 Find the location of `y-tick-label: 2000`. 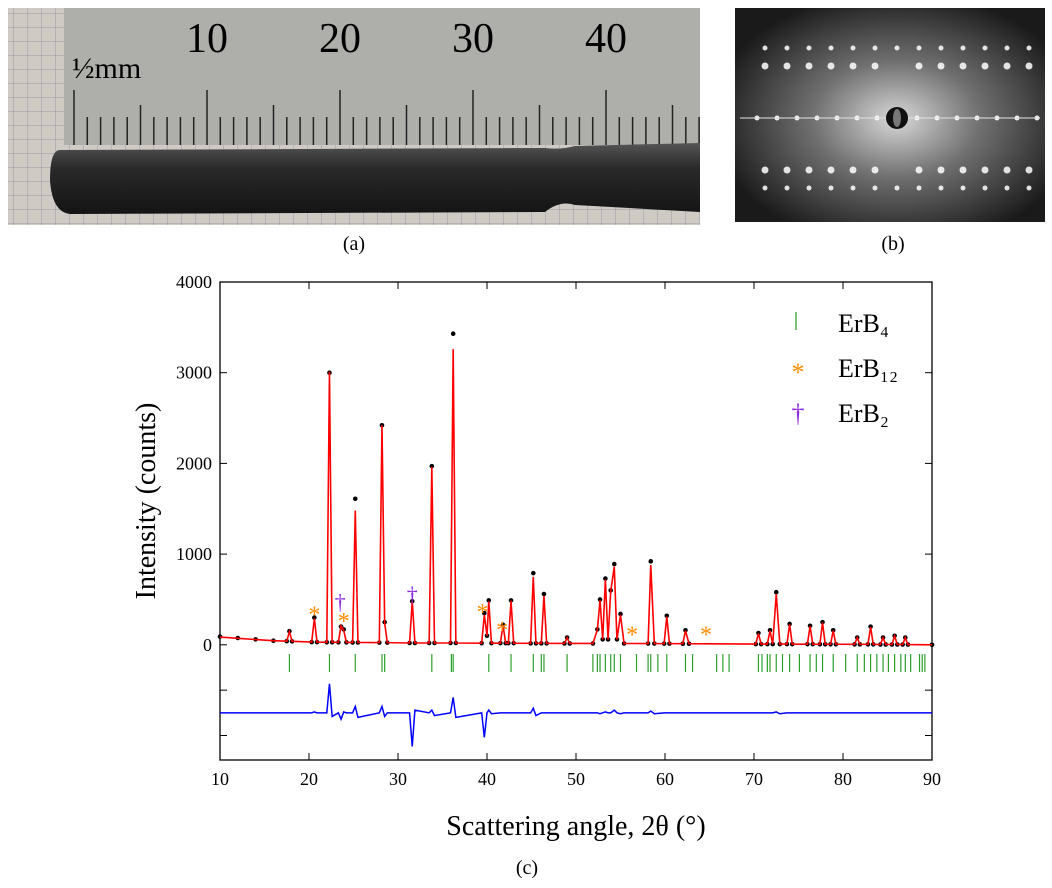

y-tick-label: 2000 is located at coordinates (194, 463).